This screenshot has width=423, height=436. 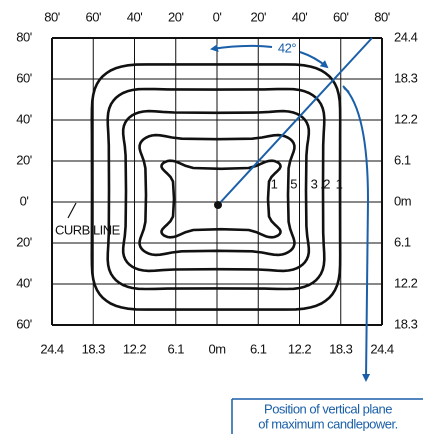 What do you see at coordinates (325, 183) in the screenshot?
I see `contour-label: .2` at bounding box center [325, 183].